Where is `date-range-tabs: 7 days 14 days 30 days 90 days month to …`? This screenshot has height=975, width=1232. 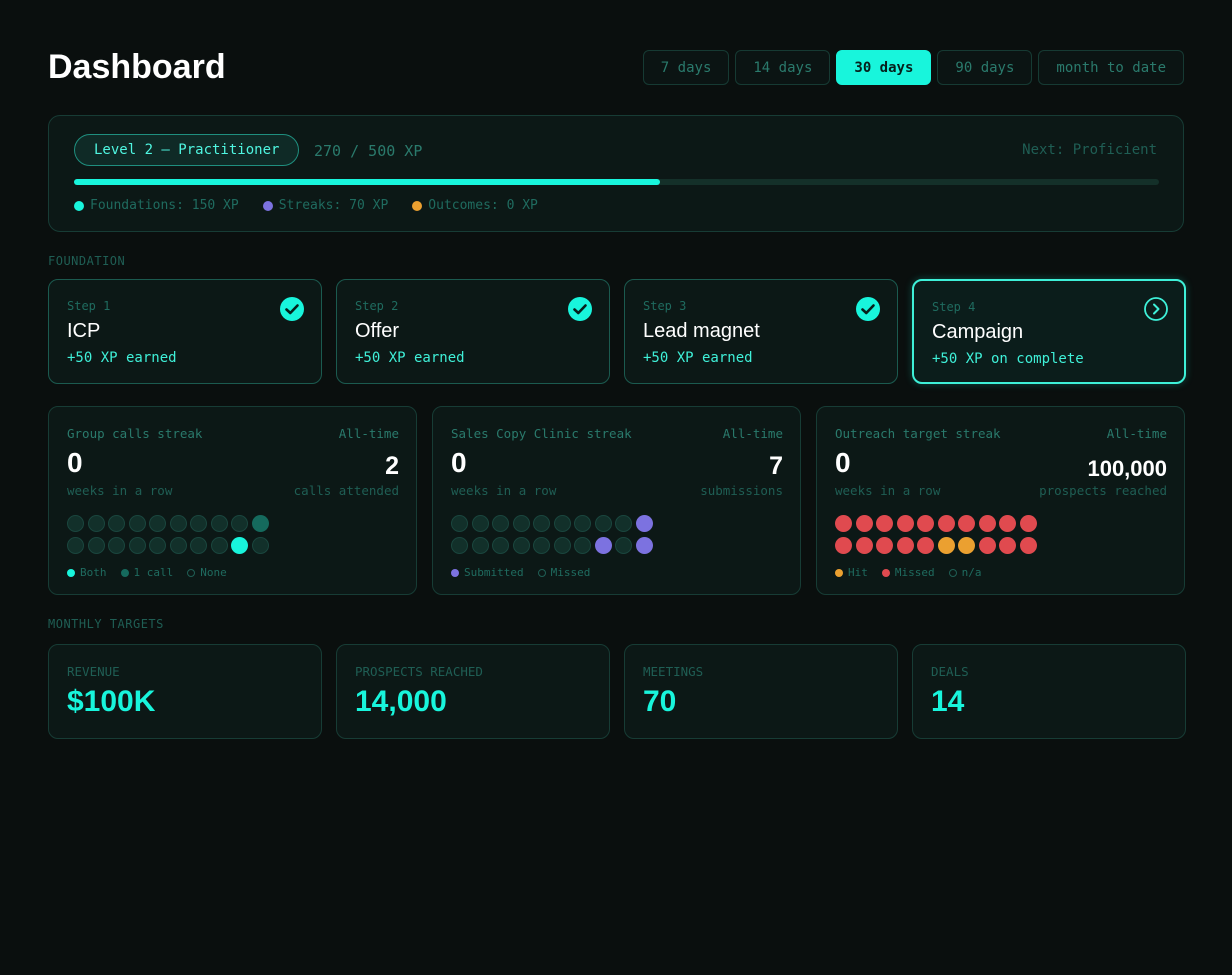
date-range-tabs: 7 days 14 days 30 days 90 days month to … is located at coordinates (913, 67).